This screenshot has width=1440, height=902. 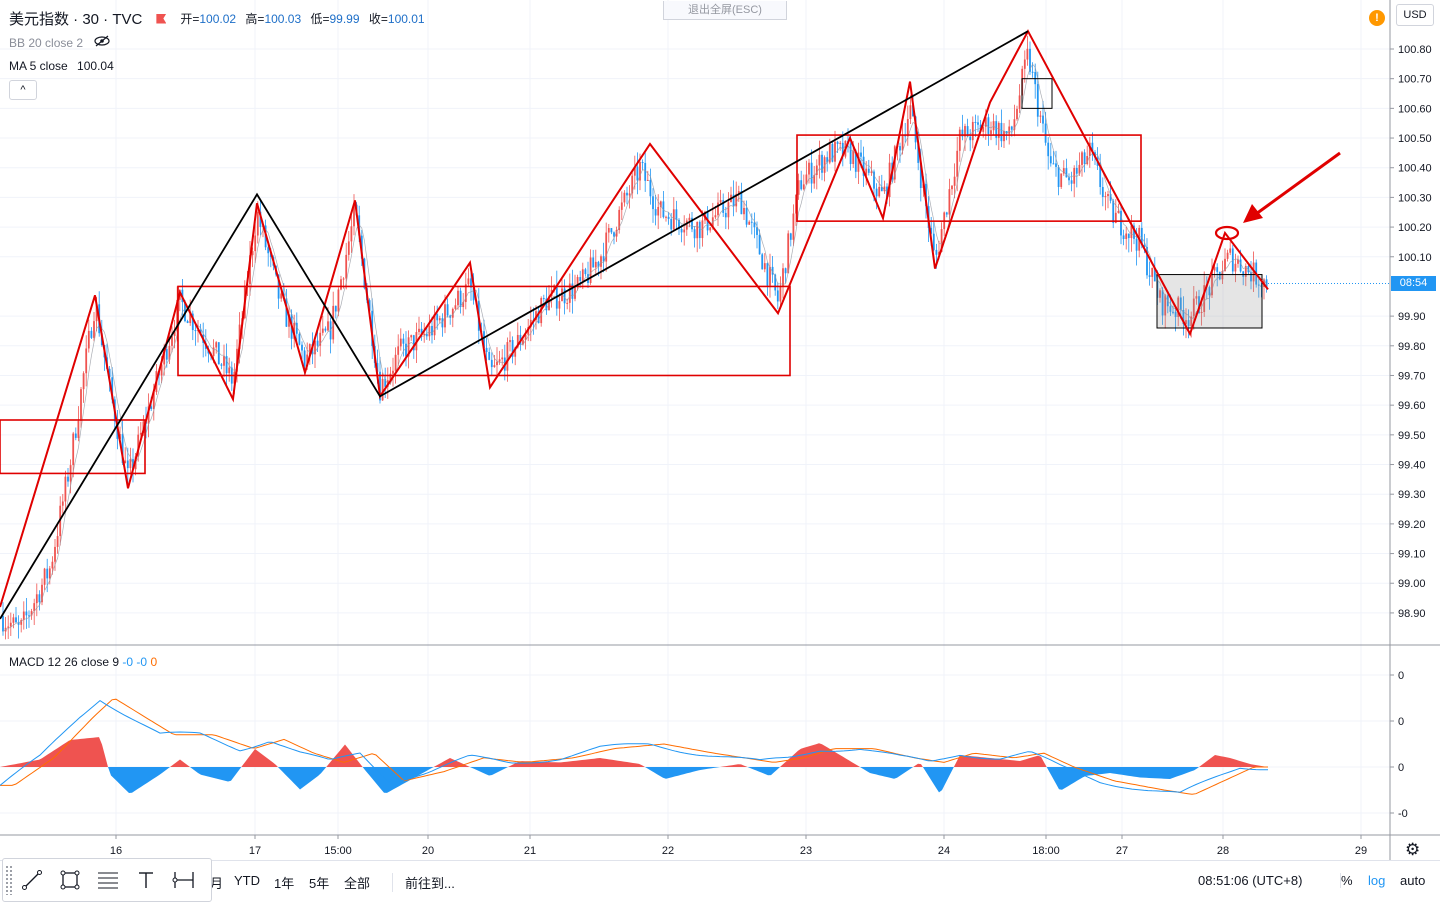 What do you see at coordinates (73, 447) in the screenshot?
I see `annotation-box` at bounding box center [73, 447].